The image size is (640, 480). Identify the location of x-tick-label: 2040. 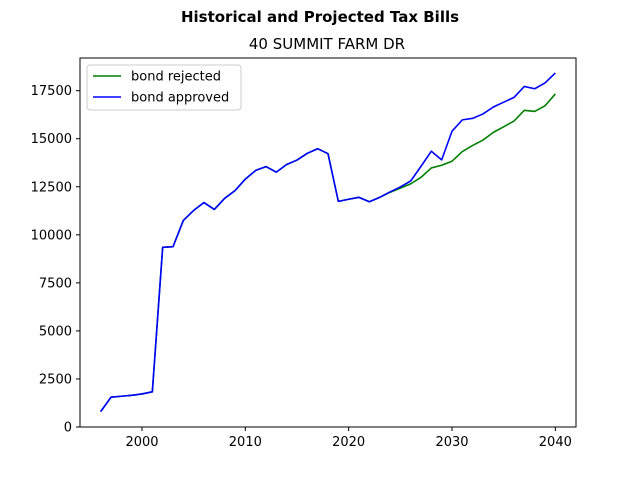
(555, 442).